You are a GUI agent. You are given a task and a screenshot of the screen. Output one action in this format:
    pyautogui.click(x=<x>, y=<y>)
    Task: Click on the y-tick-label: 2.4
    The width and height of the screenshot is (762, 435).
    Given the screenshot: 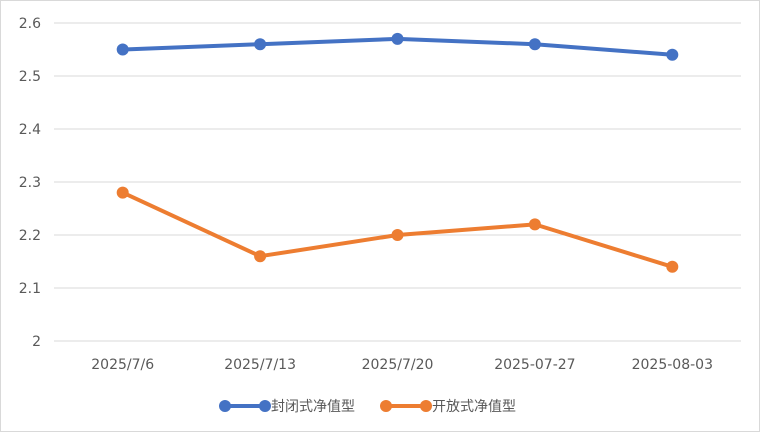 What is the action you would take?
    pyautogui.click(x=30, y=130)
    